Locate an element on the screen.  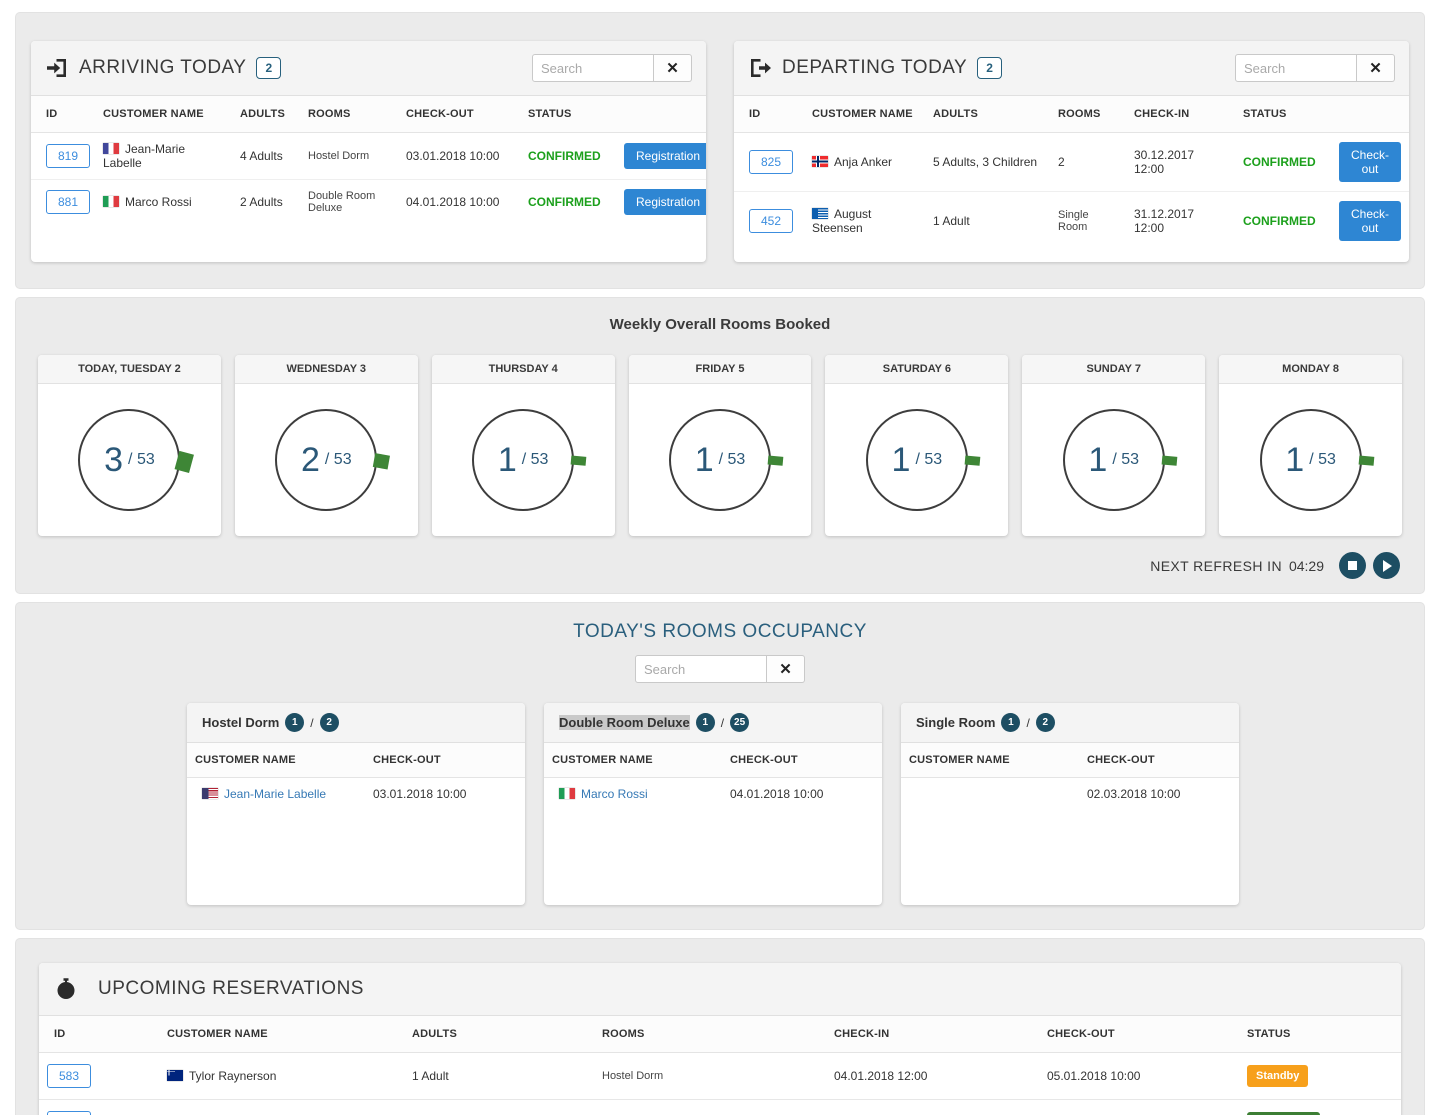
slash: / is located at coordinates (1028, 722).